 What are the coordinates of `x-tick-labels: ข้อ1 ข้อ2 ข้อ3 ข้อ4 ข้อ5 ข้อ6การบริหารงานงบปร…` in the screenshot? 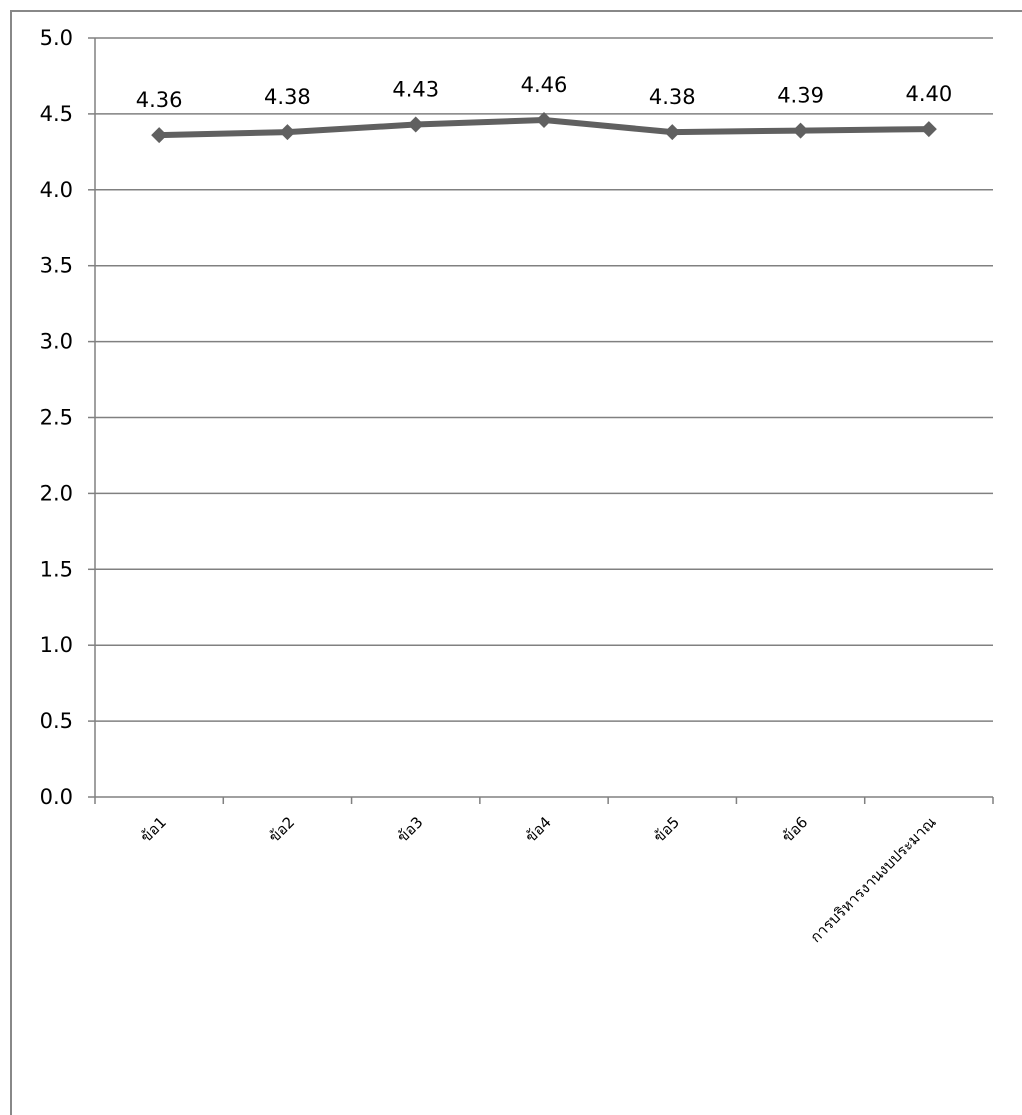 It's located at (538, 879).